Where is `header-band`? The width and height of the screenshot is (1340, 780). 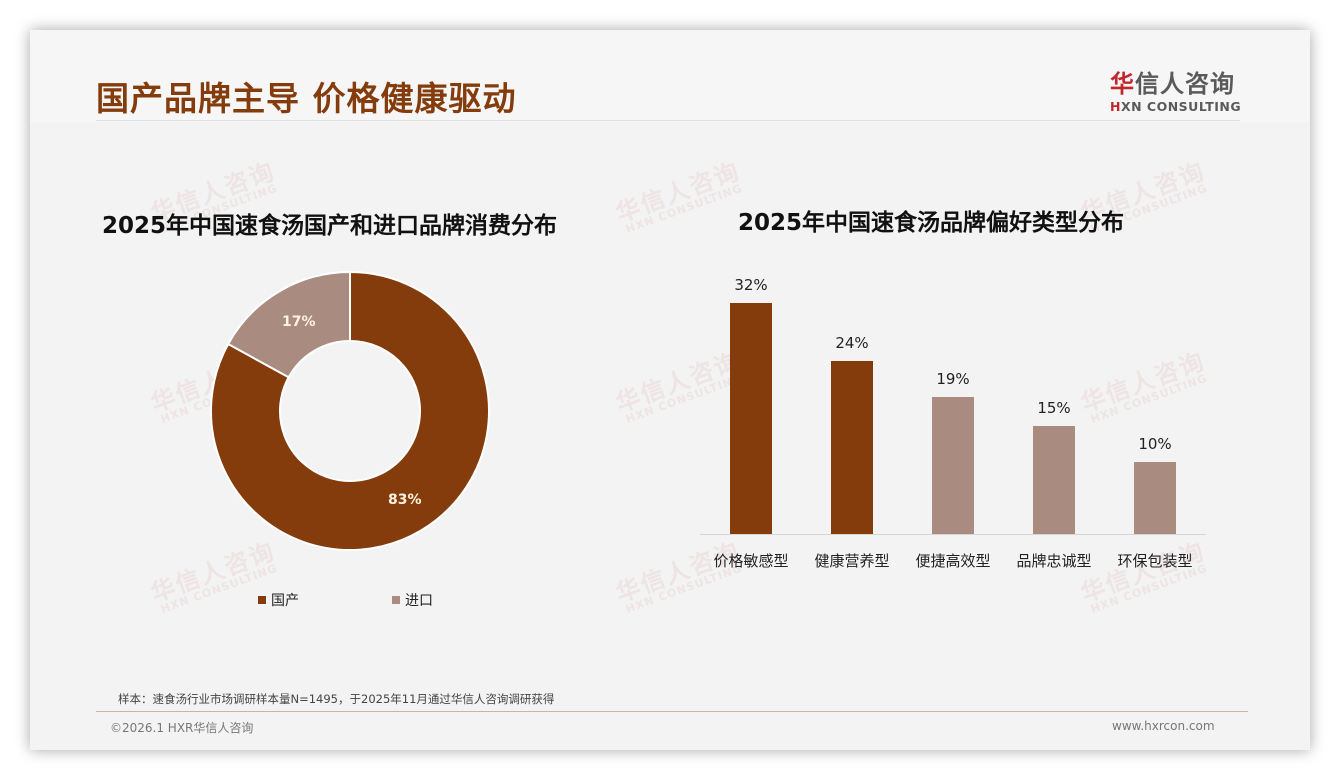 header-band is located at coordinates (670, 76).